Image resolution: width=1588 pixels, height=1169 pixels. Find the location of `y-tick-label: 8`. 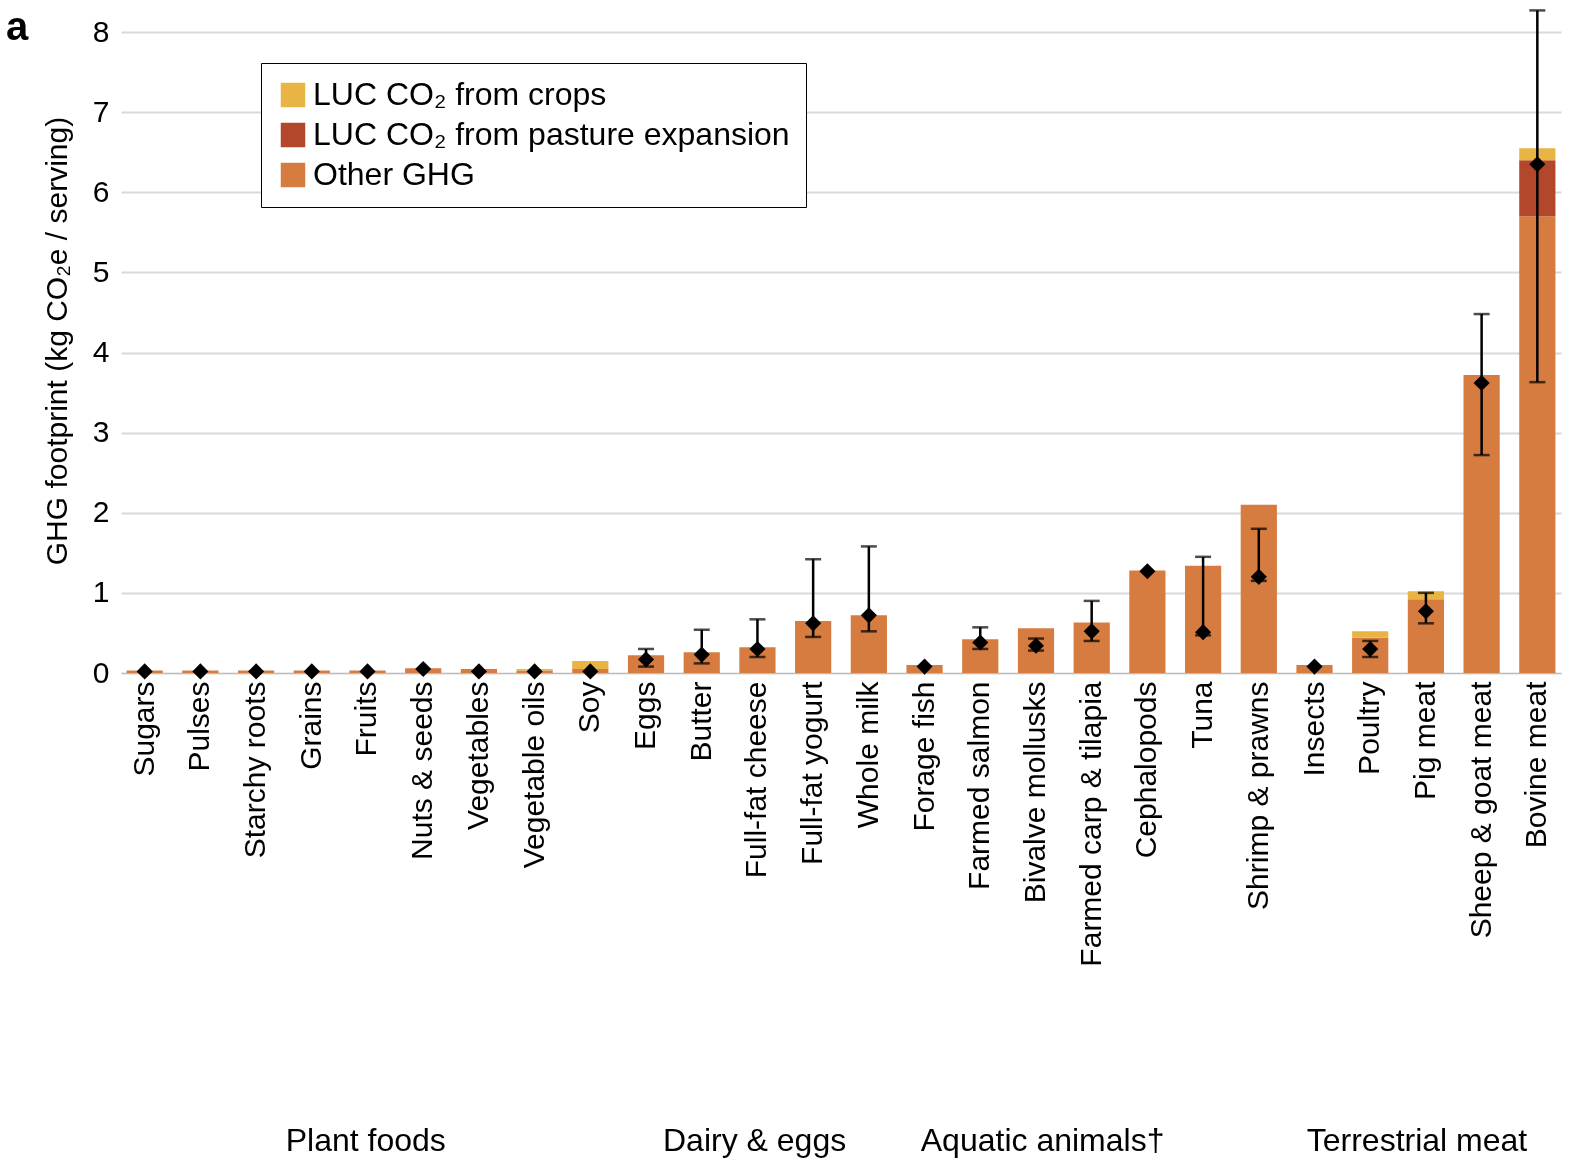

y-tick-label: 8 is located at coordinates (101, 31).